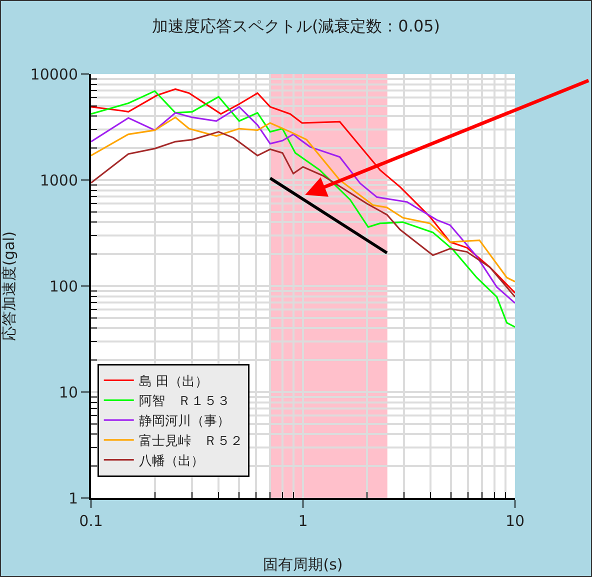 The image size is (592, 577). I want to click on x-axis-title: 固有周期(s), so click(303, 565).